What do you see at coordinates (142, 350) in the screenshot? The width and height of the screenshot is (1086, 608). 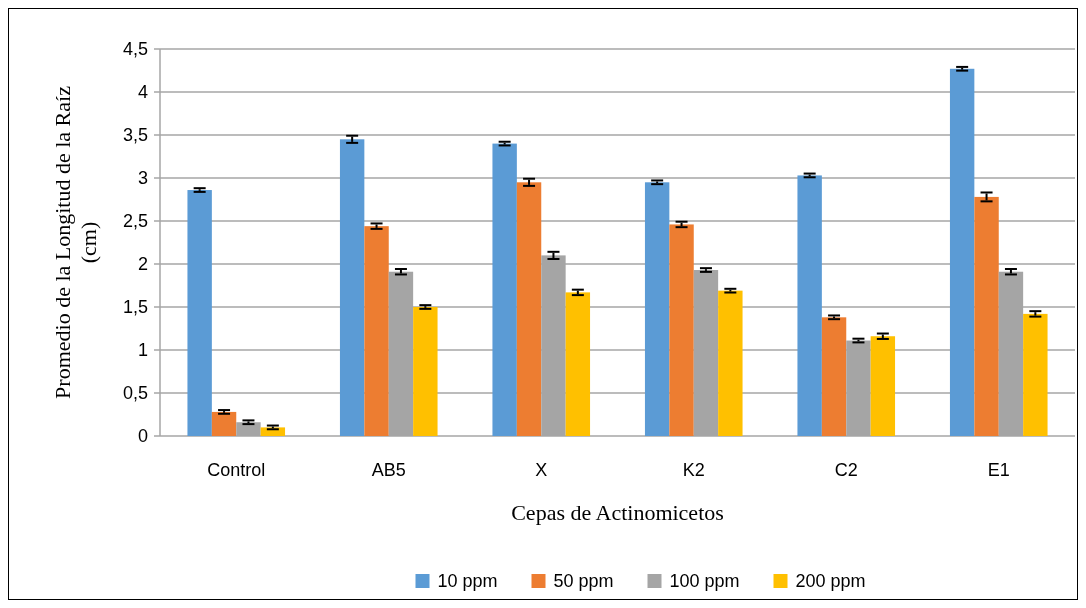 I see `y-tick-label: 1` at bounding box center [142, 350].